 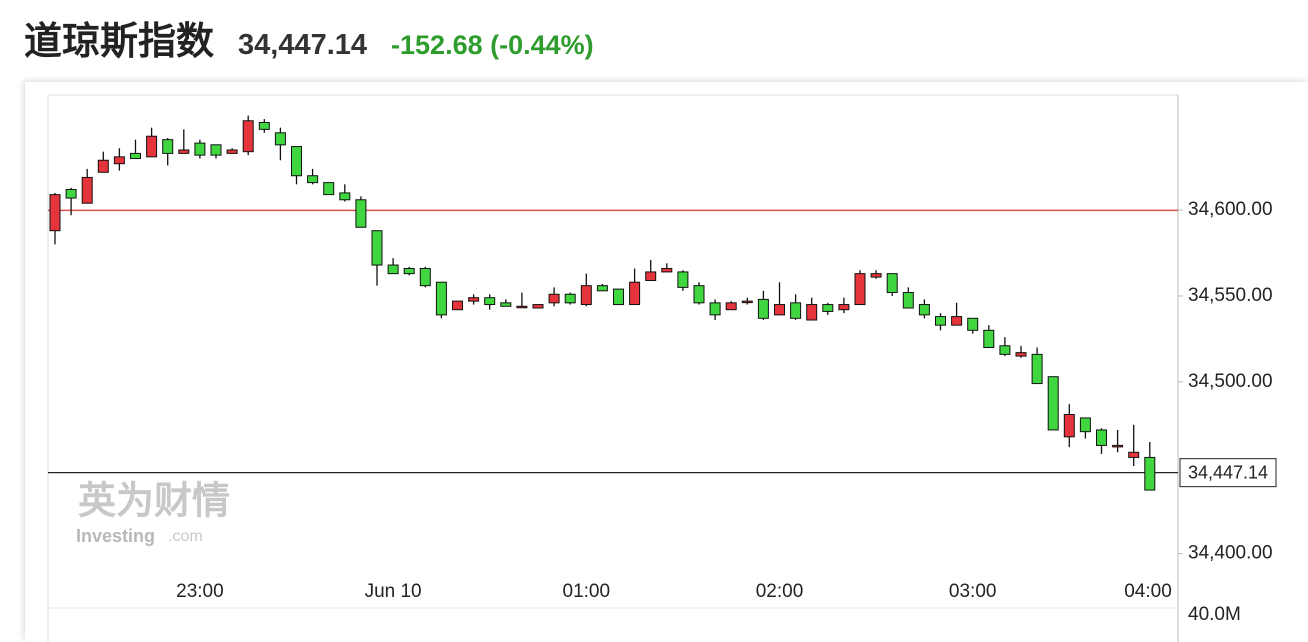 I want to click on watermark: .com, so click(x=185, y=536).